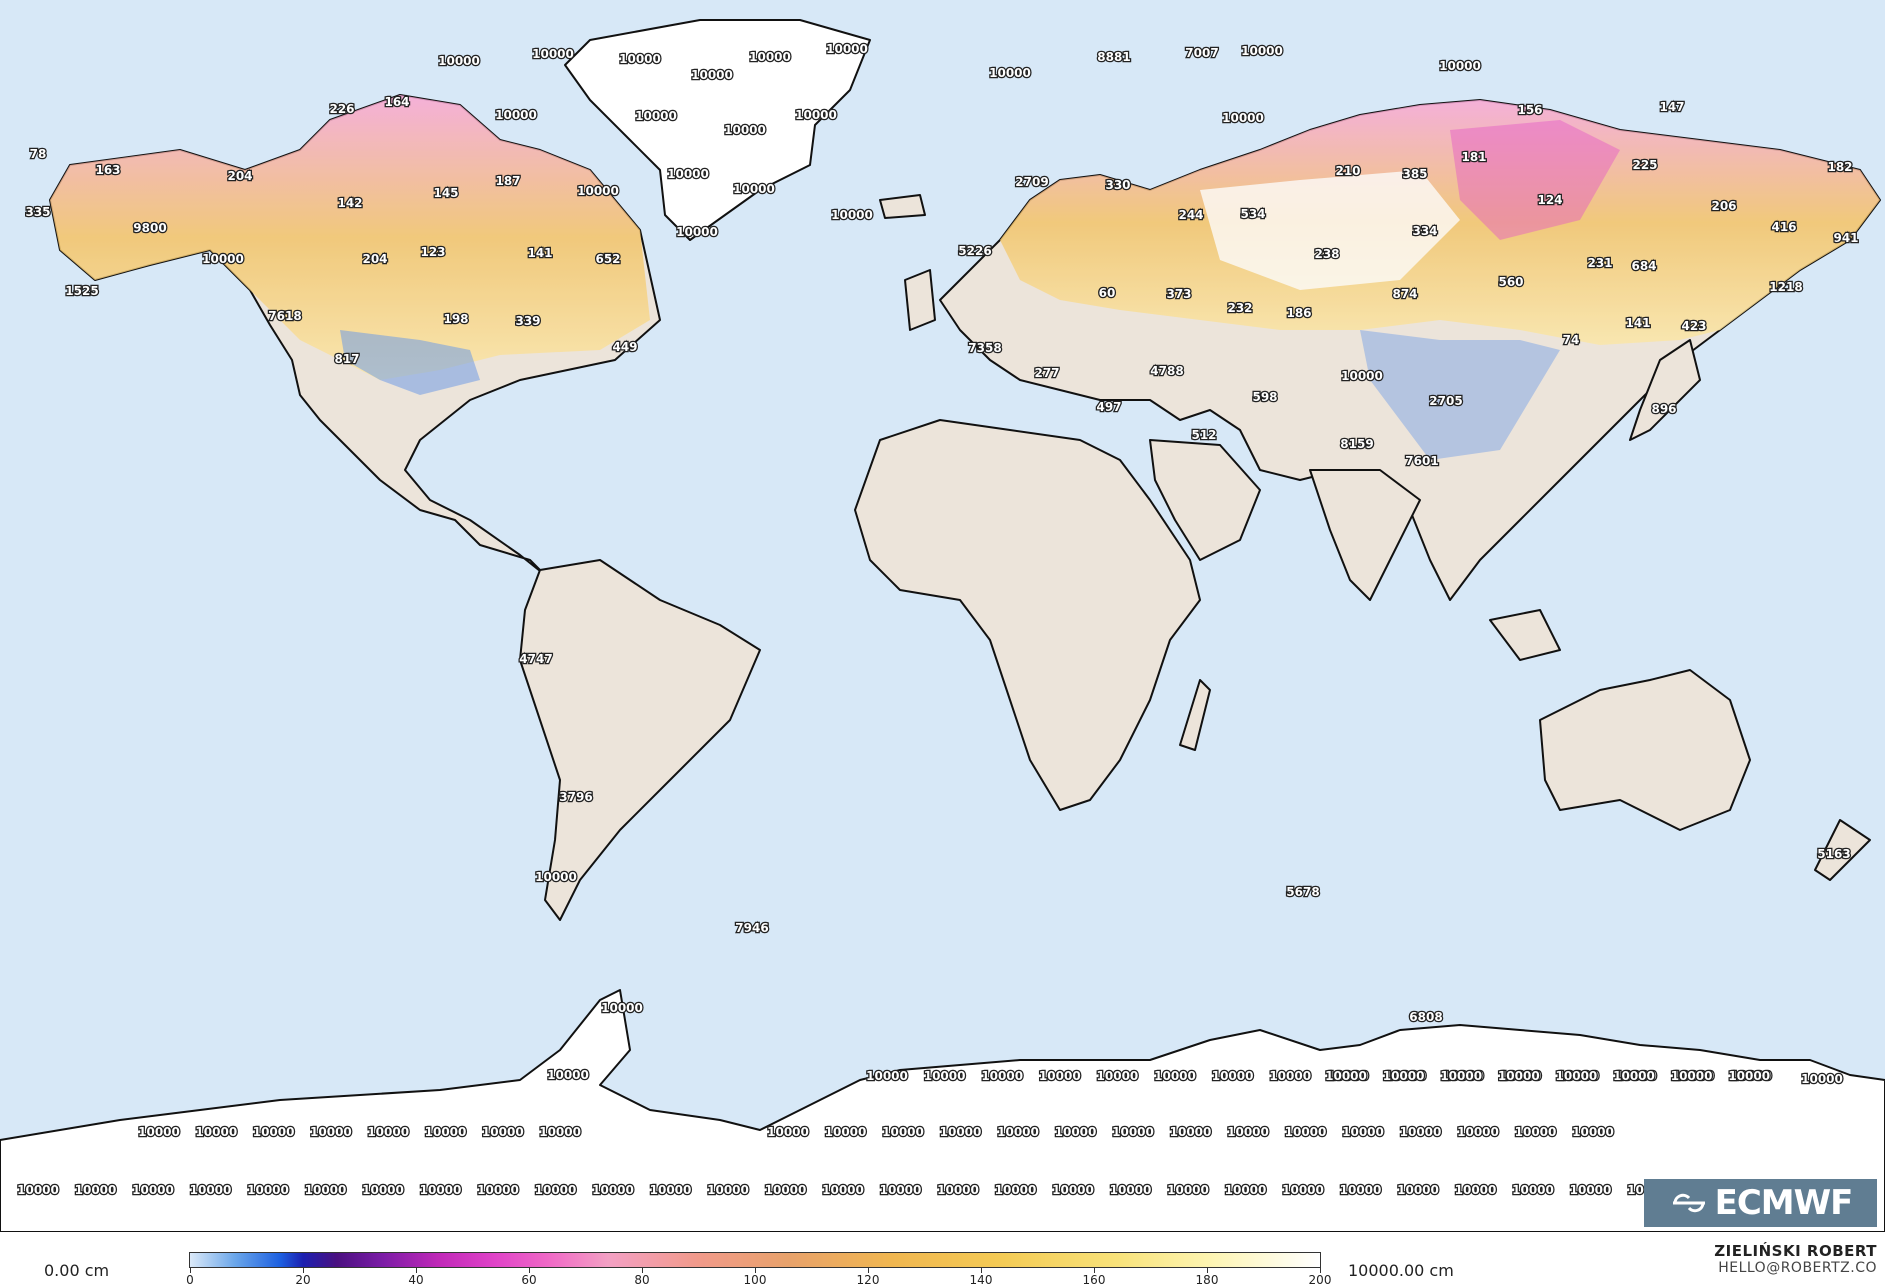 Image resolution: width=1885 pixels, height=1287 pixels. I want to click on author-credit: ZIELIŃSKI ROBERT HELLO@ROBERTZ.CO, so click(1795, 1259).